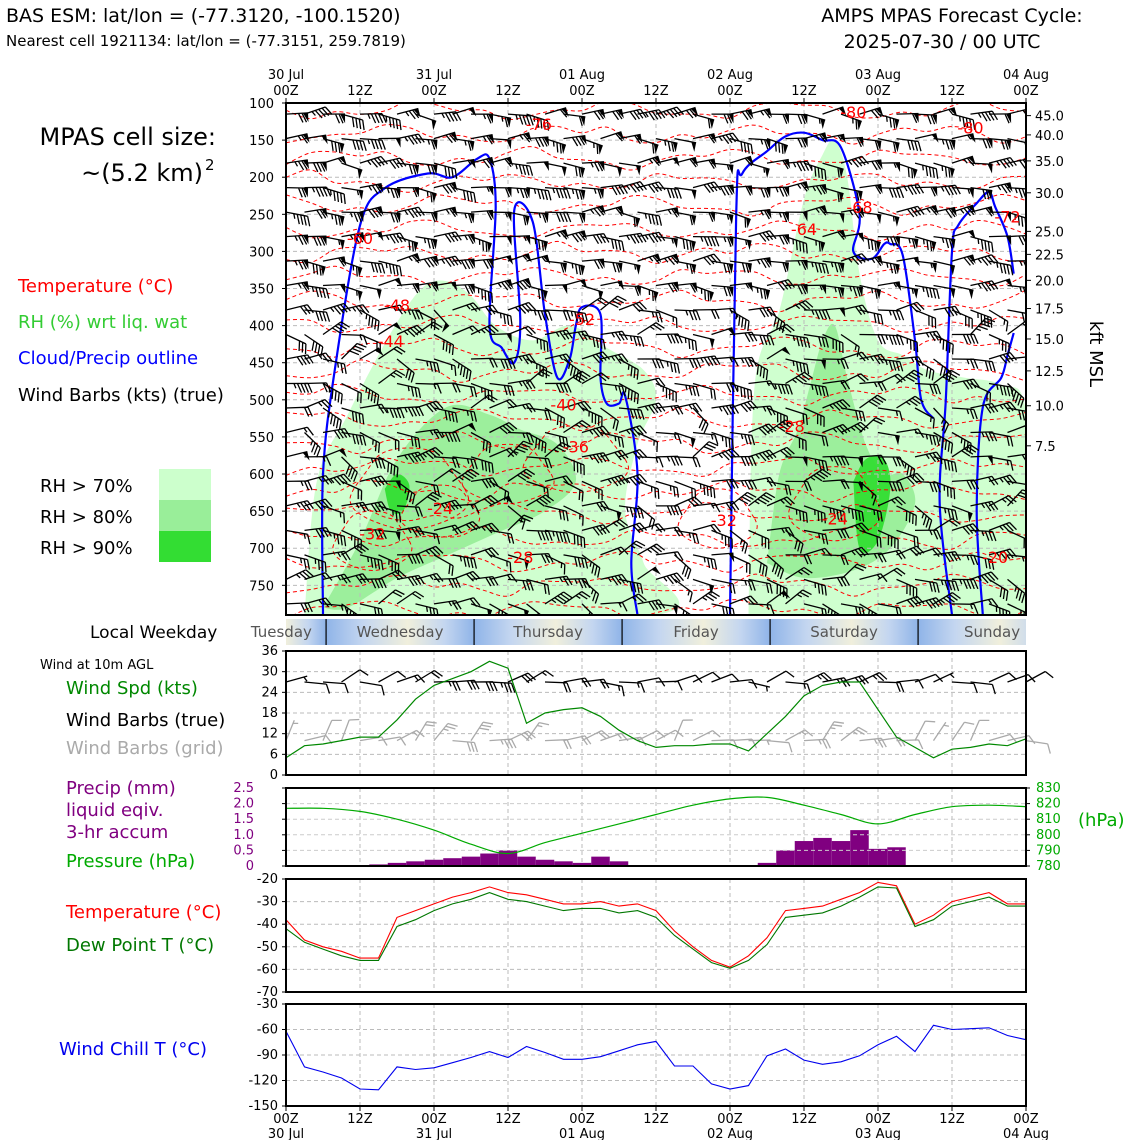 The width and height of the screenshot is (1140, 1144). Describe the element at coordinates (133, 1049) in the screenshot. I see `wind-chill-label: Wind Chill T (°C)` at that location.